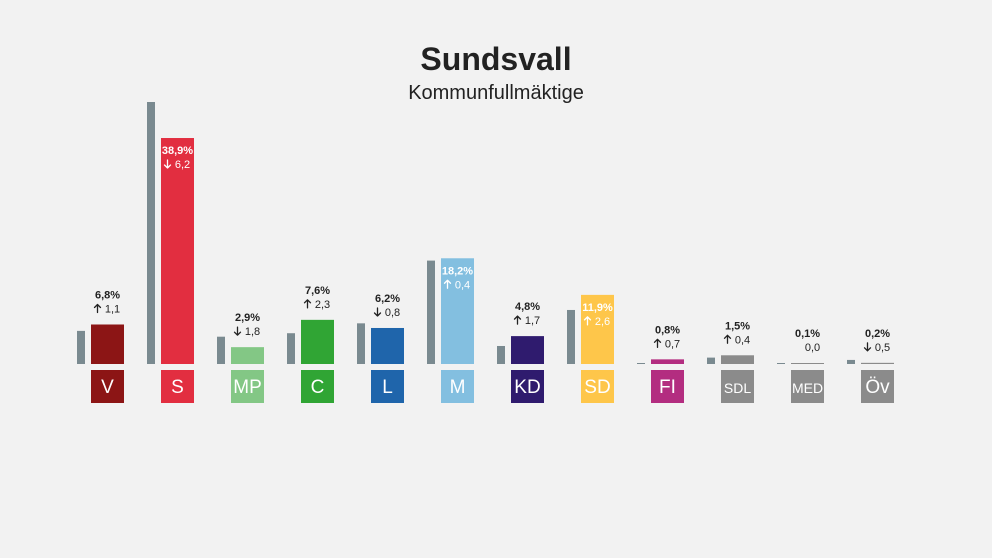  I want to click on party-box-Öv, so click(877, 386).